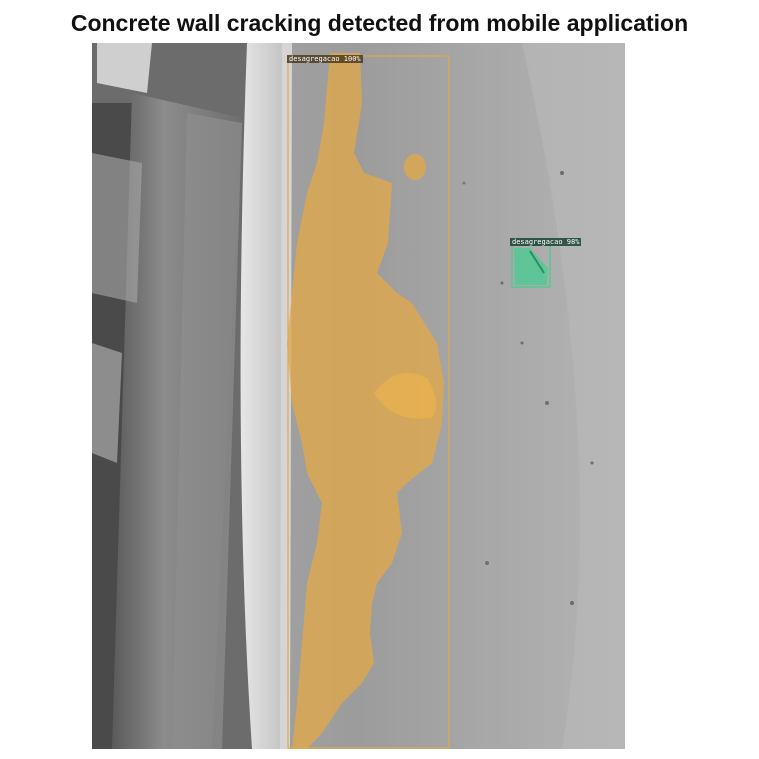 Image resolution: width=759 pixels, height=759 pixels. I want to click on detection-label-green: desagregacao 98%, so click(546, 242).